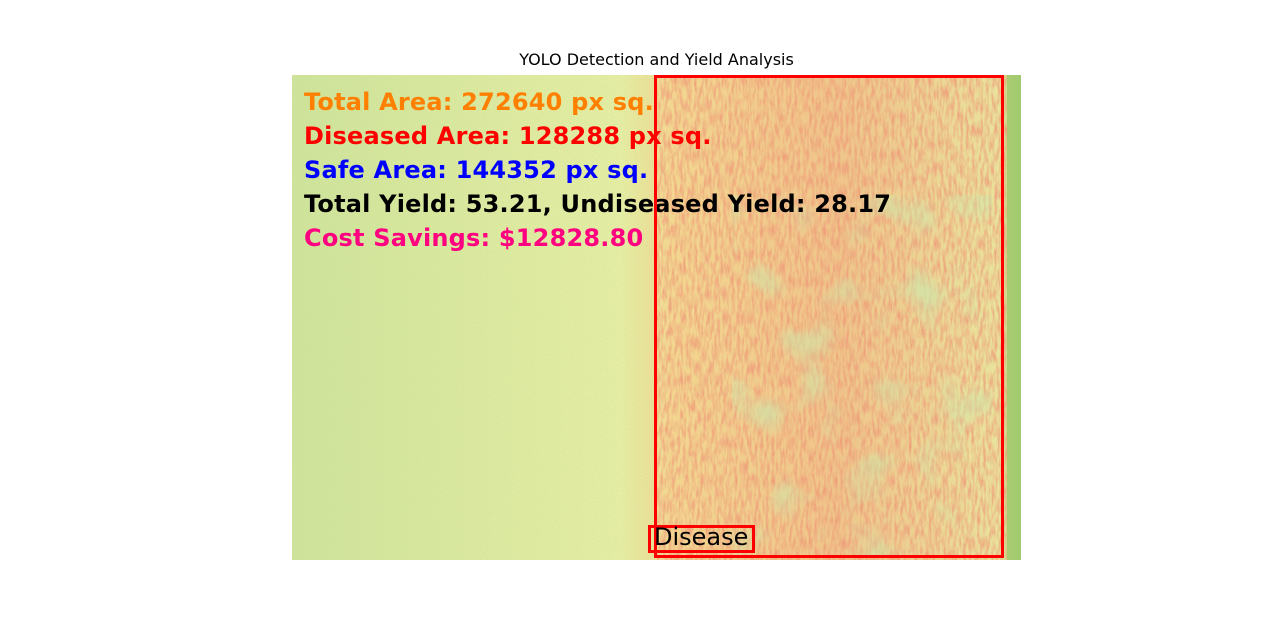 Image resolution: width=1280 pixels, height=629 pixels. I want to click on diseased-area-text: Diseased Area: 128288 px sq., so click(508, 136).